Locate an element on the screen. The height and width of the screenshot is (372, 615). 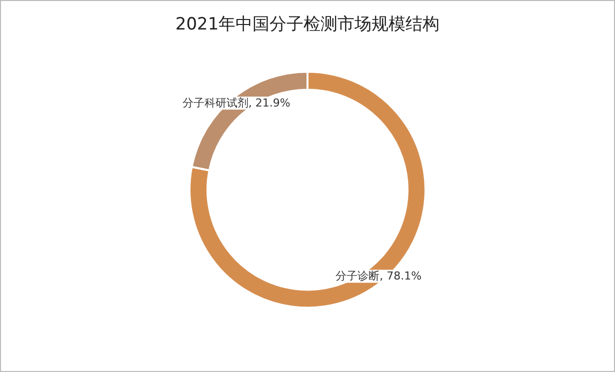
data-label: , 21.9% is located at coordinates (269, 103).